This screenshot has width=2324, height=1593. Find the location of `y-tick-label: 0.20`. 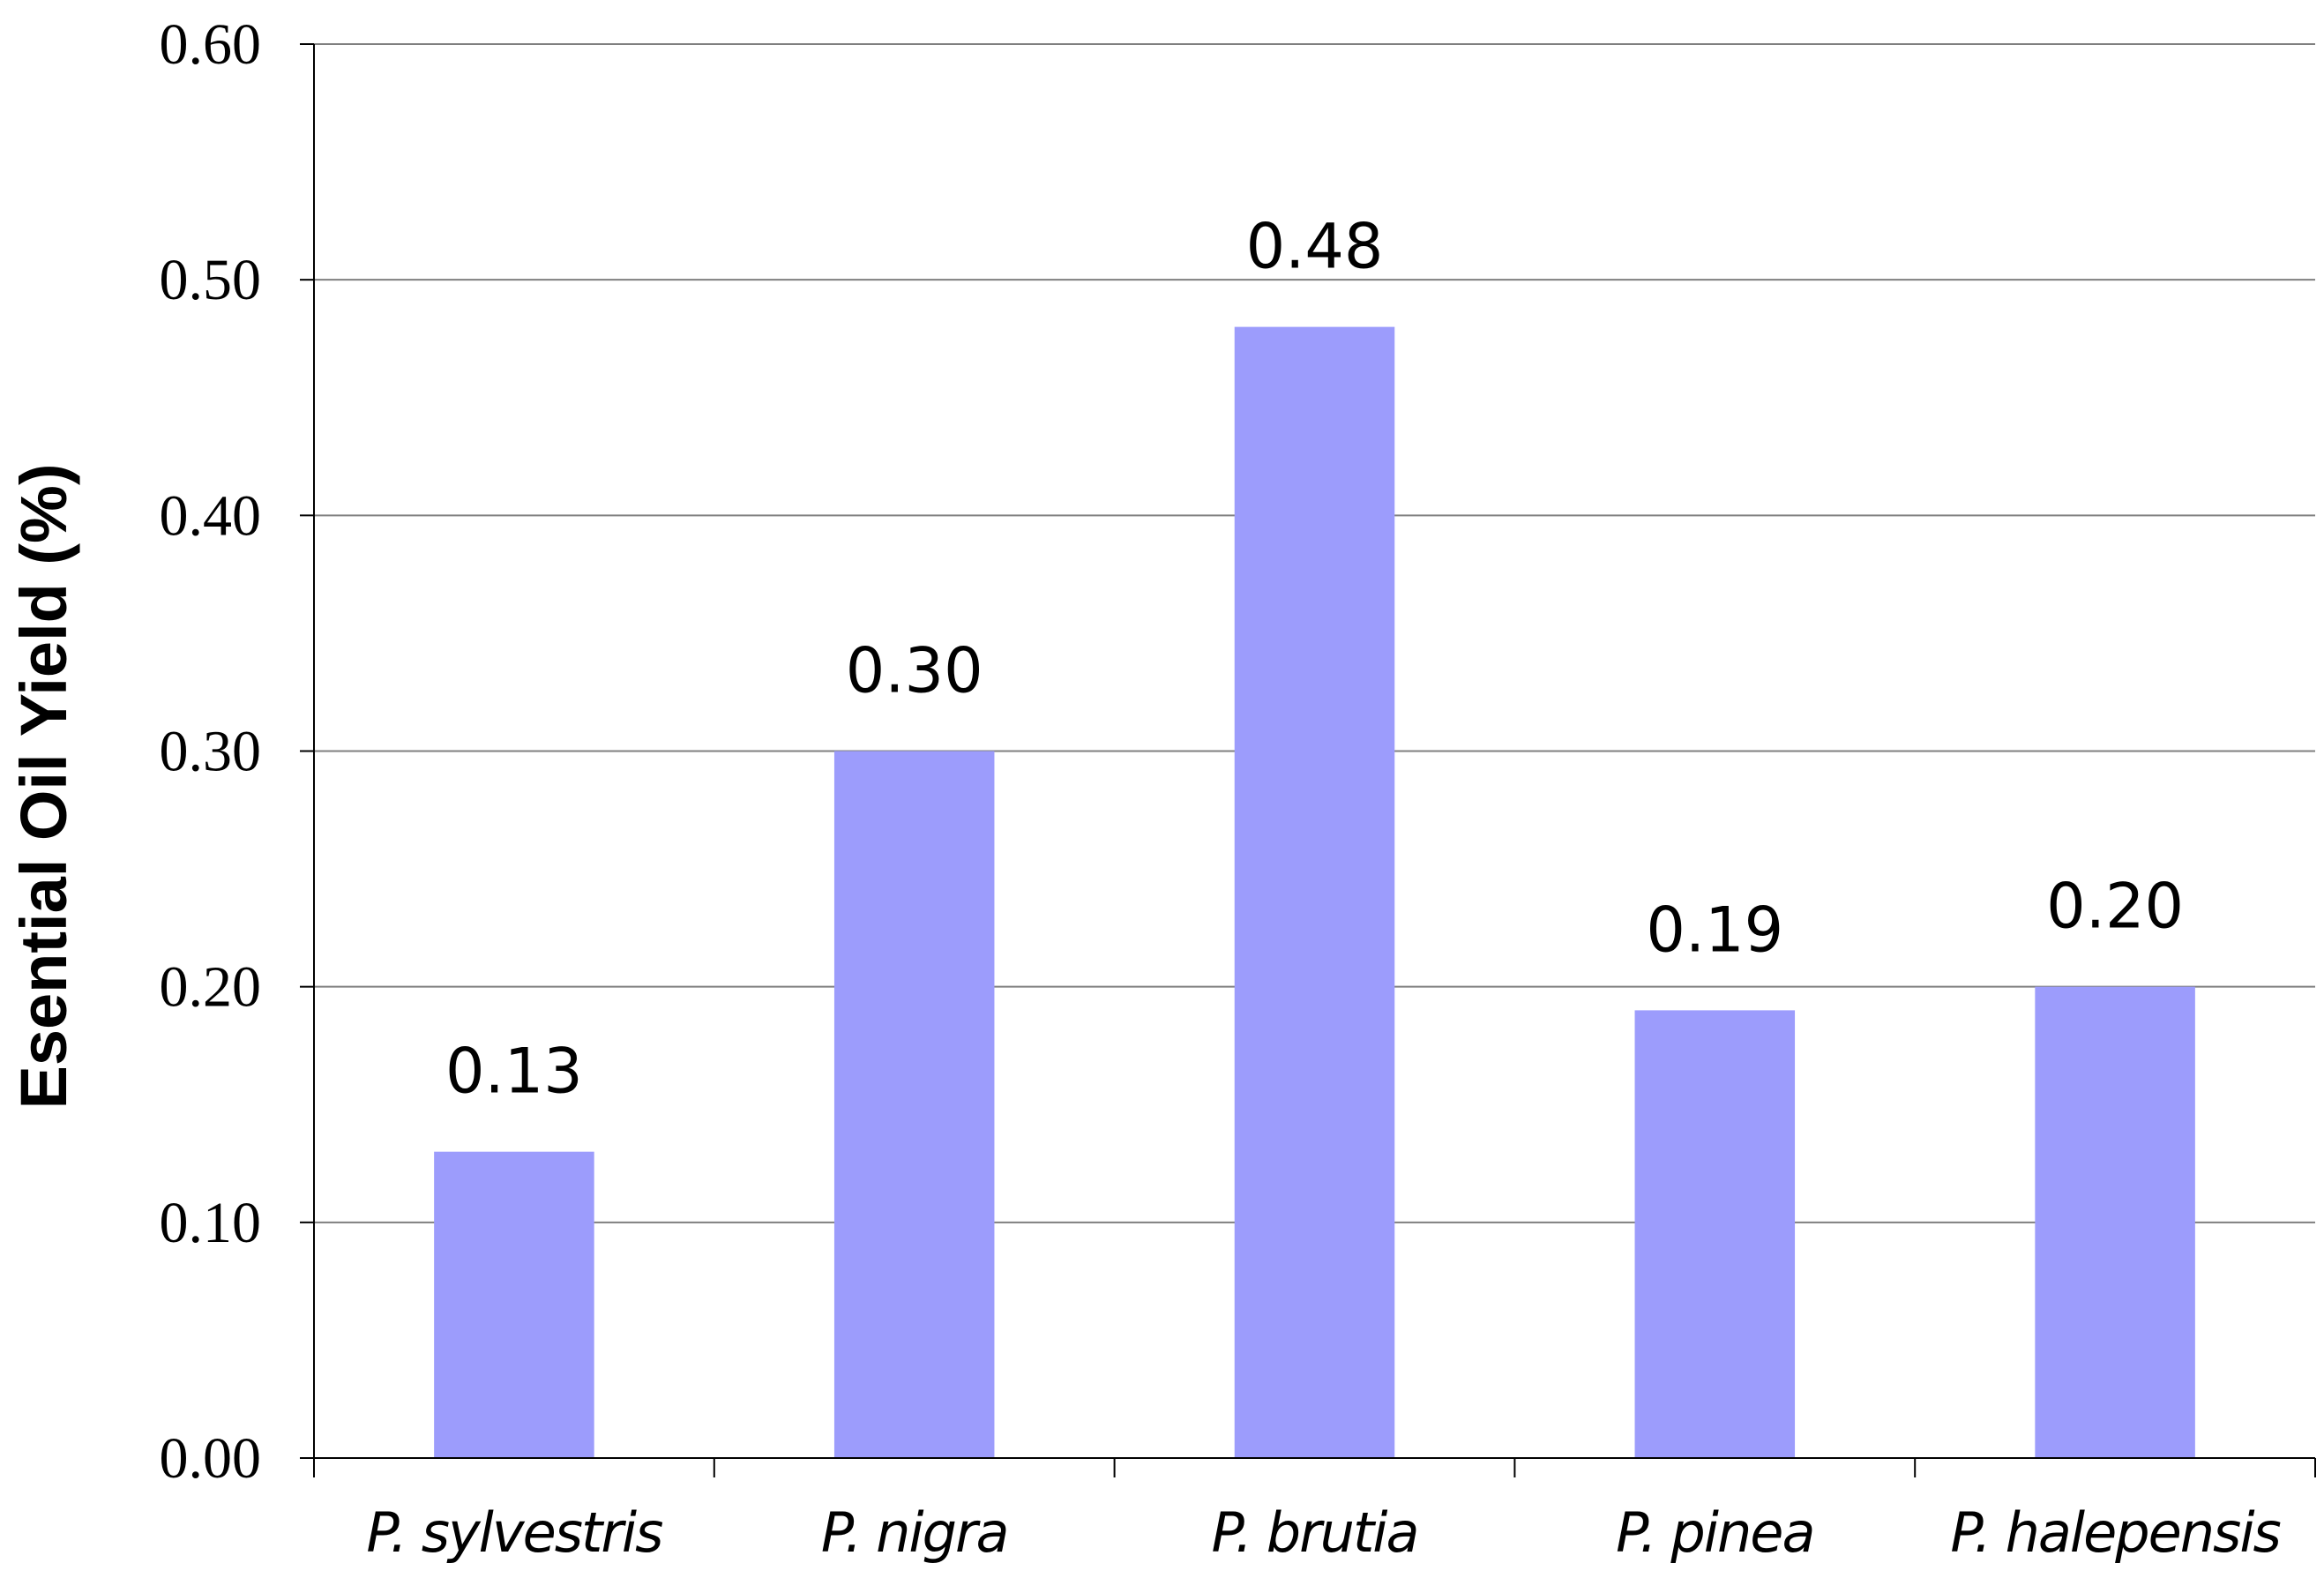

y-tick-label: 0.20 is located at coordinates (211, 988).